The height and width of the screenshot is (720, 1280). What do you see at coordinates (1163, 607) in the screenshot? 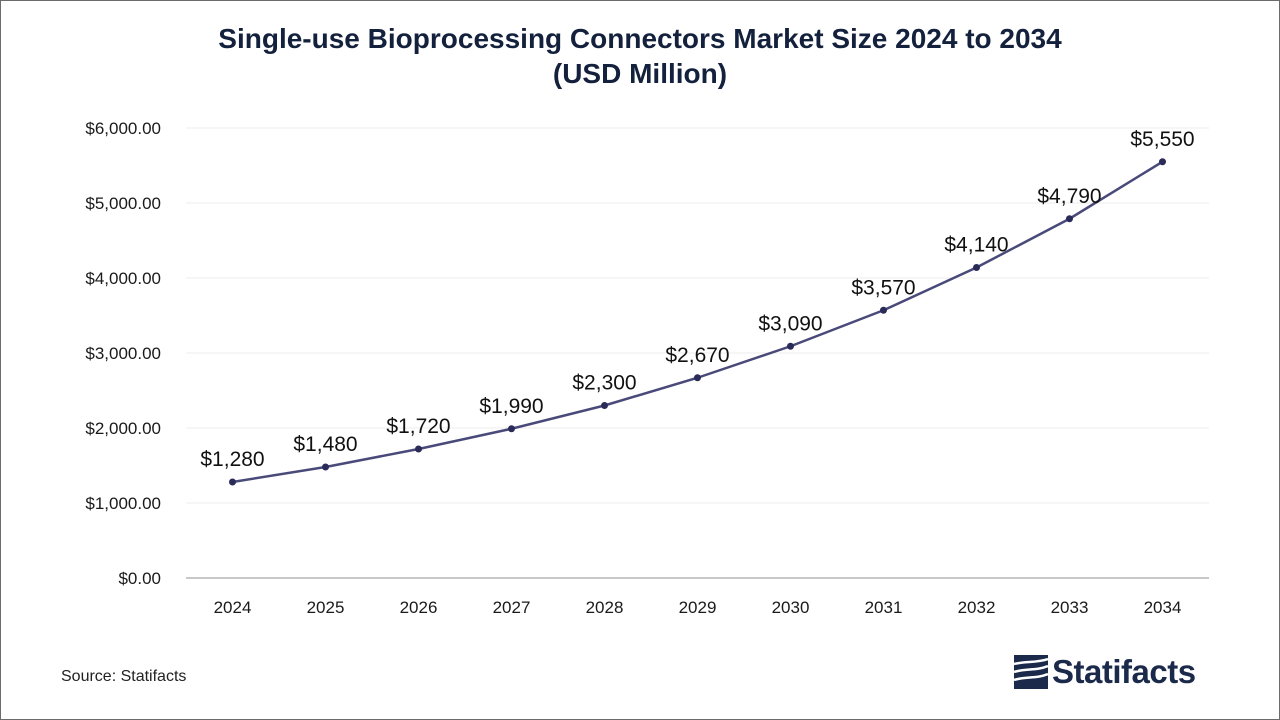
I see `x-tick-label: 2034` at bounding box center [1163, 607].